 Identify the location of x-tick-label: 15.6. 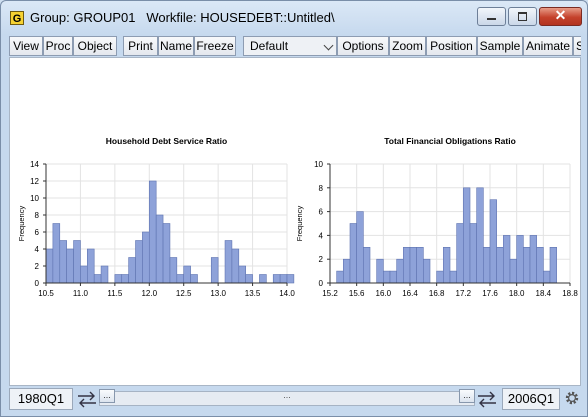
(357, 293).